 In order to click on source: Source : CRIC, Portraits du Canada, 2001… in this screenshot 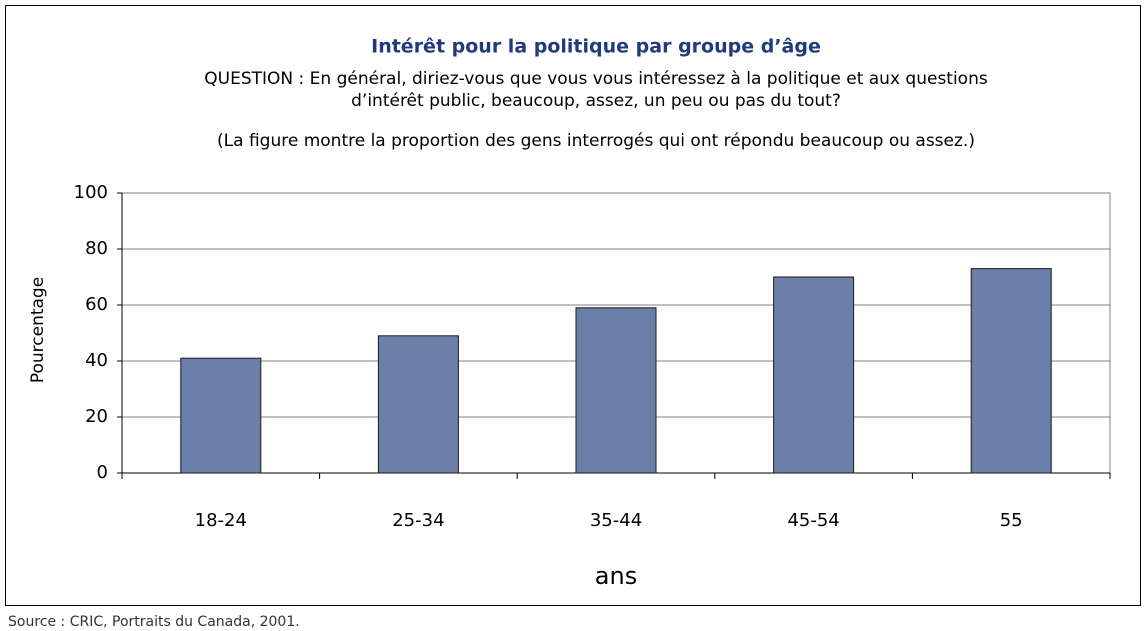, I will do `click(154, 622)`.